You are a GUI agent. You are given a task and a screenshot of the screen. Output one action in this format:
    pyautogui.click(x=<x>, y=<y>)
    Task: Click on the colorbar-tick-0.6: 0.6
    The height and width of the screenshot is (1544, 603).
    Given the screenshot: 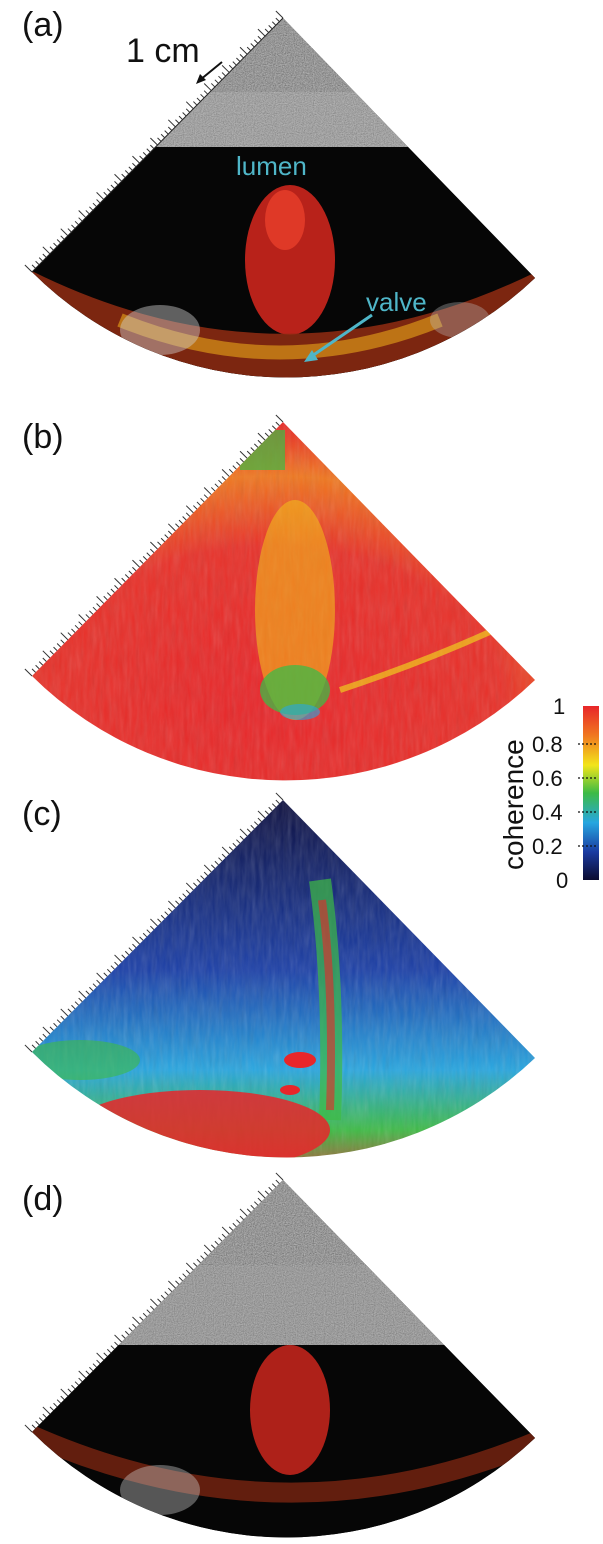 What is the action you would take?
    pyautogui.click(x=547, y=778)
    